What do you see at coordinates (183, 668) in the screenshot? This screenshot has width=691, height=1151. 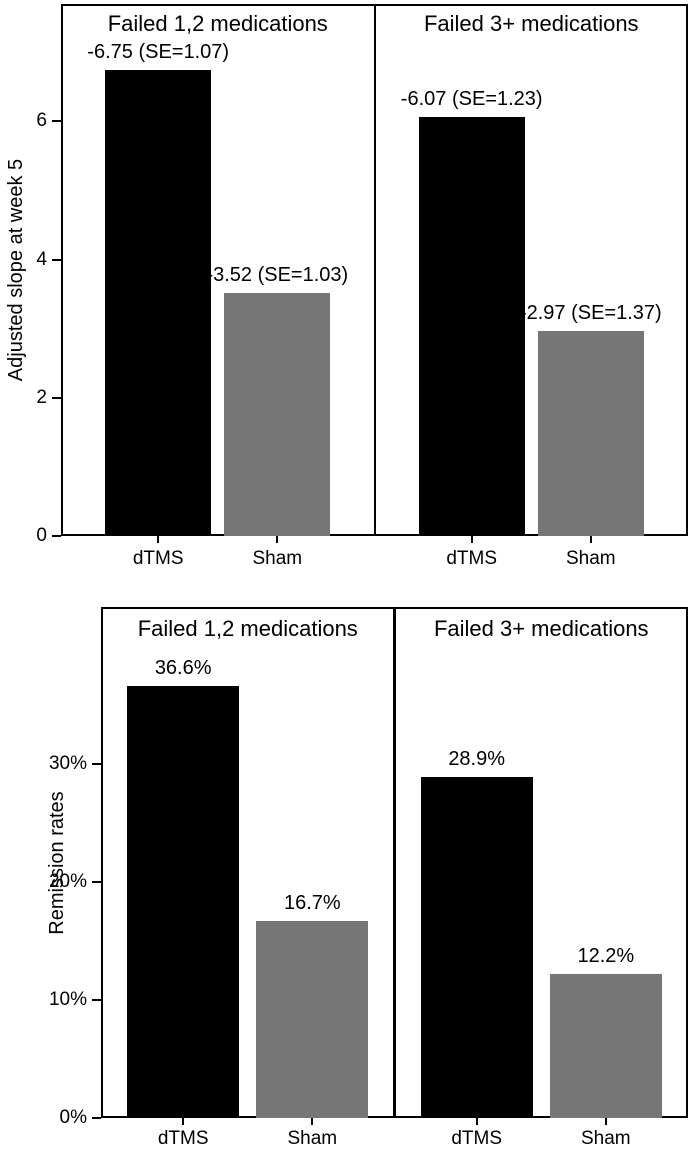 I see `bar-value-label: 36.6%` at bounding box center [183, 668].